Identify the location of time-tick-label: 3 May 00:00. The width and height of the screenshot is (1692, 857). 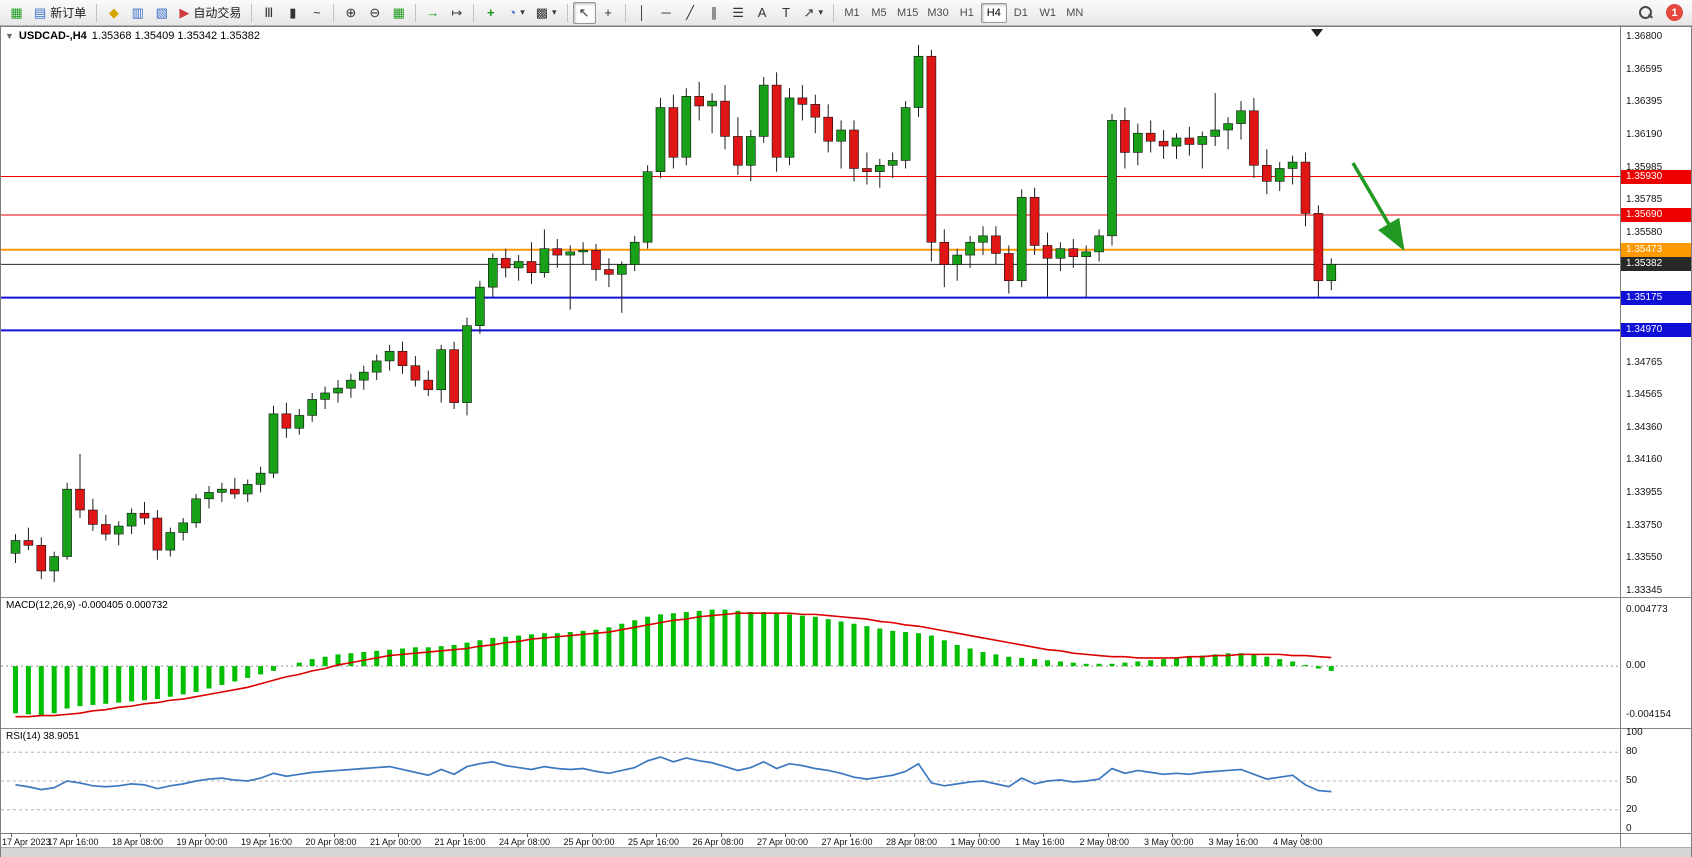
(1169, 842).